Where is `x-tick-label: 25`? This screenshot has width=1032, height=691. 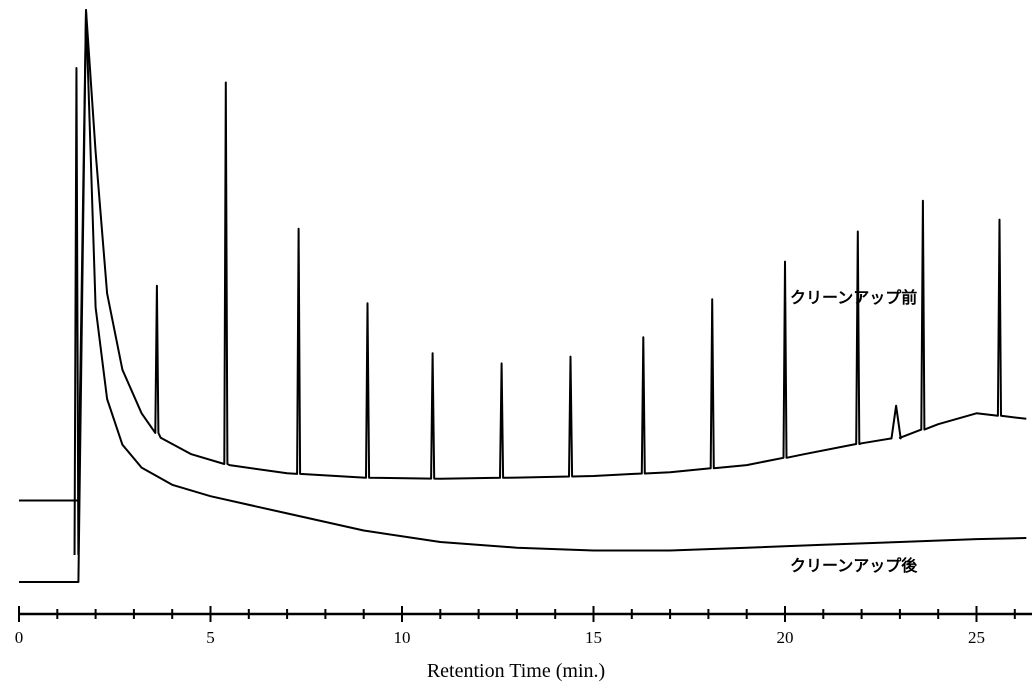
x-tick-label: 25 is located at coordinates (976, 637).